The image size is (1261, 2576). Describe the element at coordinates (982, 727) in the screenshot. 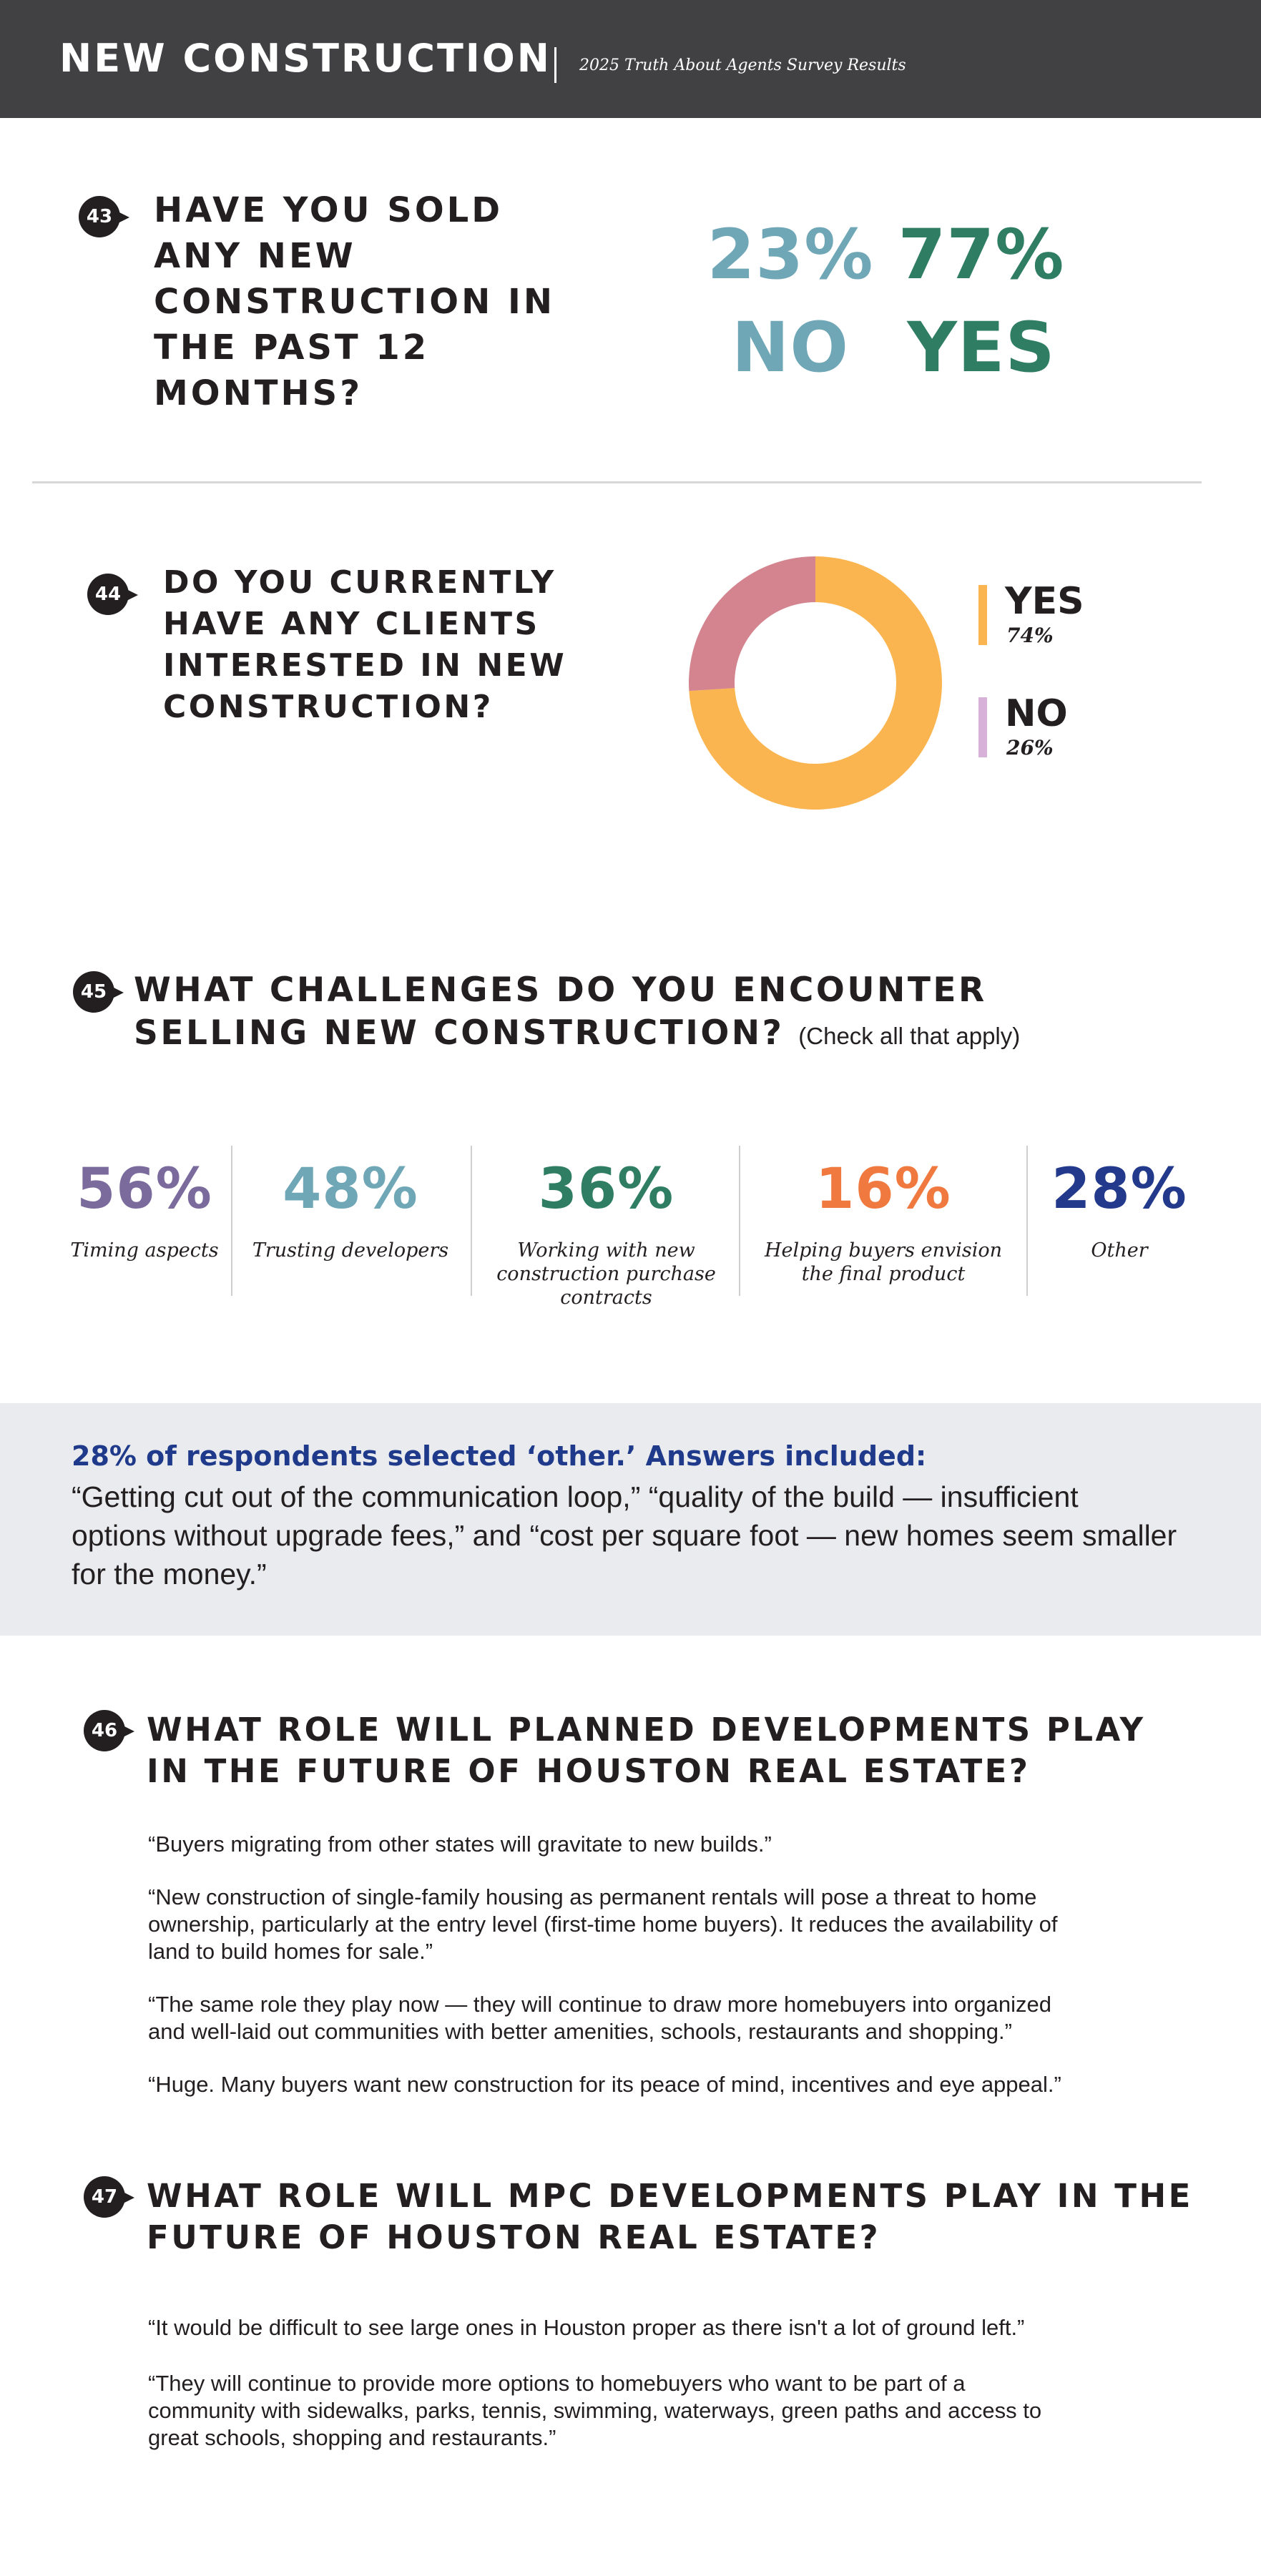

I see `legend-swatch-no` at that location.